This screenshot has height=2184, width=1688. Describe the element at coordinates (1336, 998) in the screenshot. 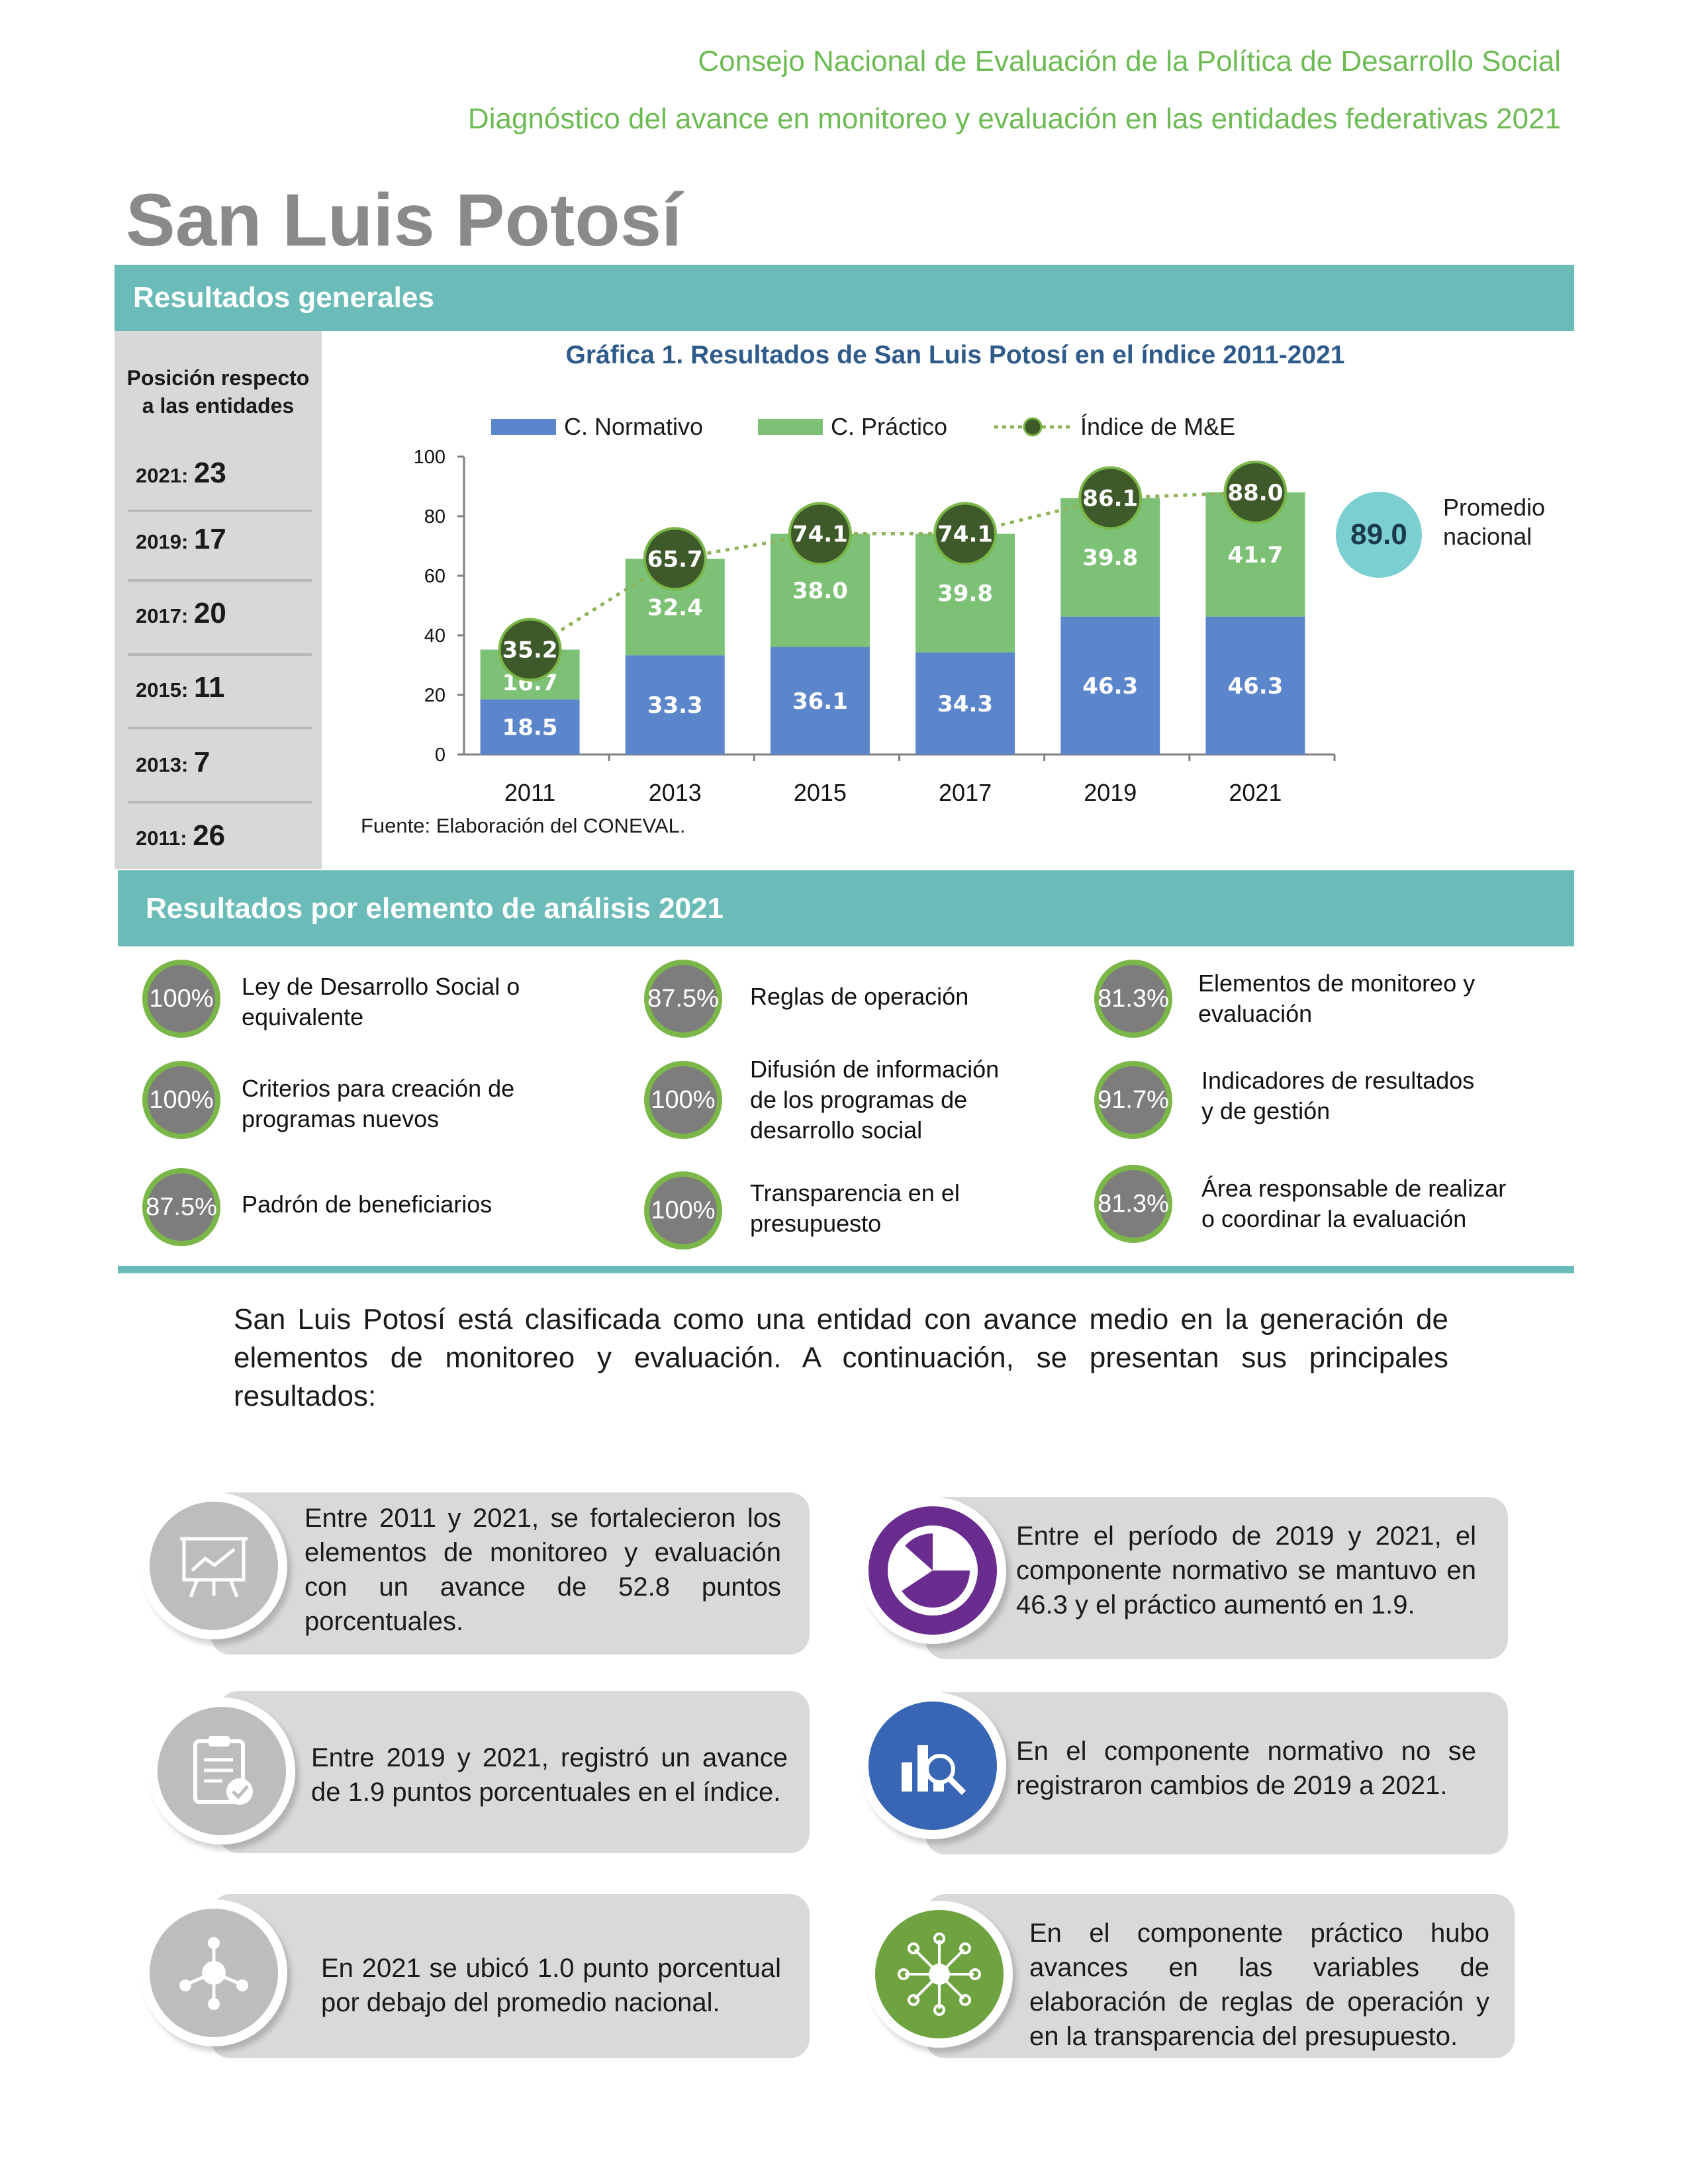

I see `element-label: Elementos de monitoreo y evaluación` at that location.